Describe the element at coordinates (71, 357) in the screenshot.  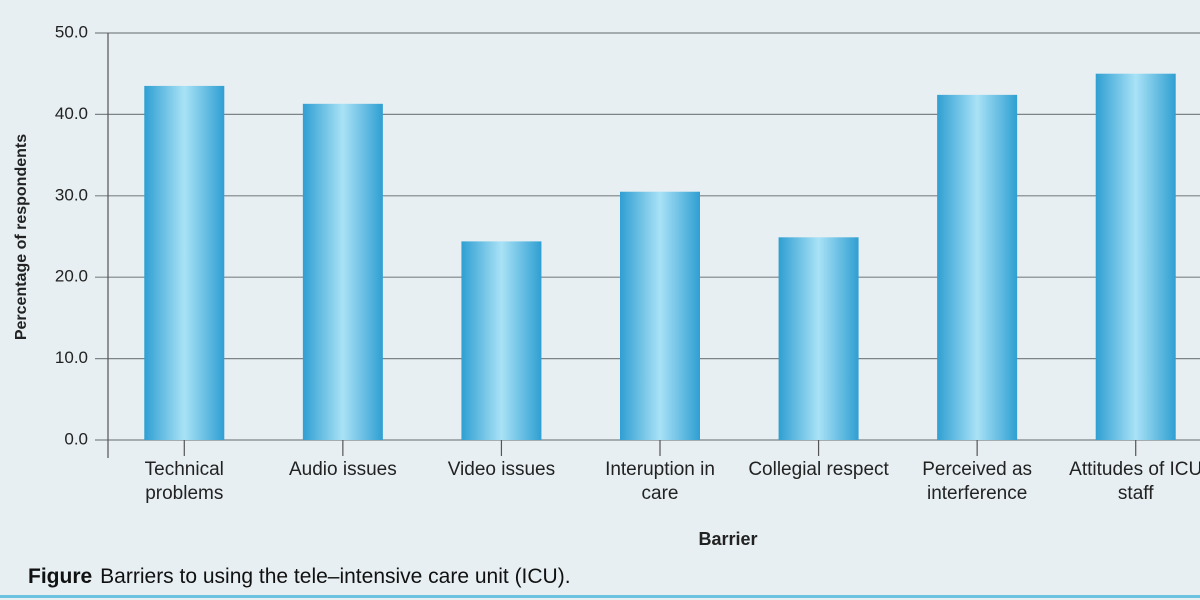
I see `y-tick-label: 10.0` at that location.